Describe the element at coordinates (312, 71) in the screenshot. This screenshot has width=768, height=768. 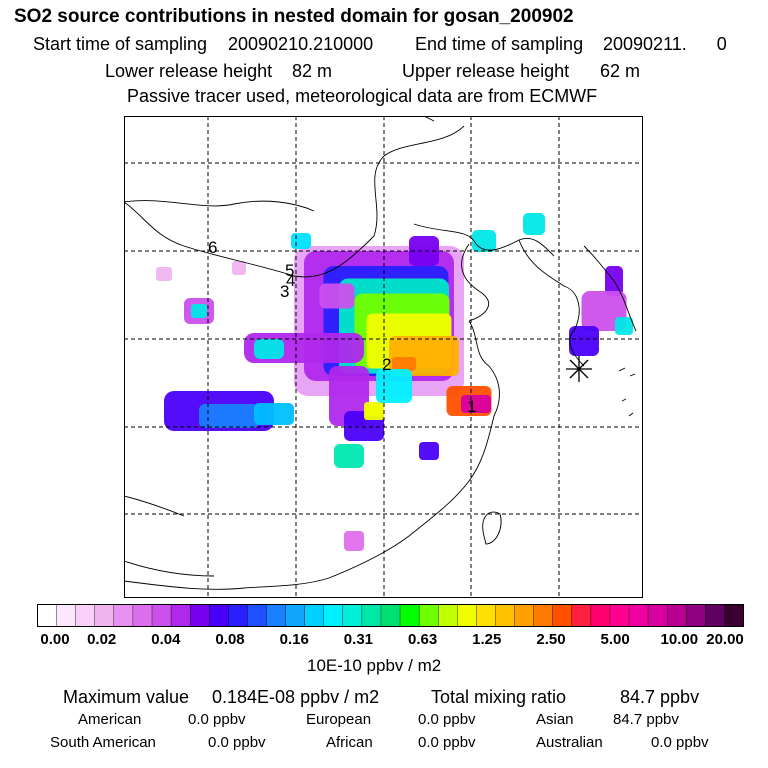
I see `lower-height-value: 82 m` at that location.